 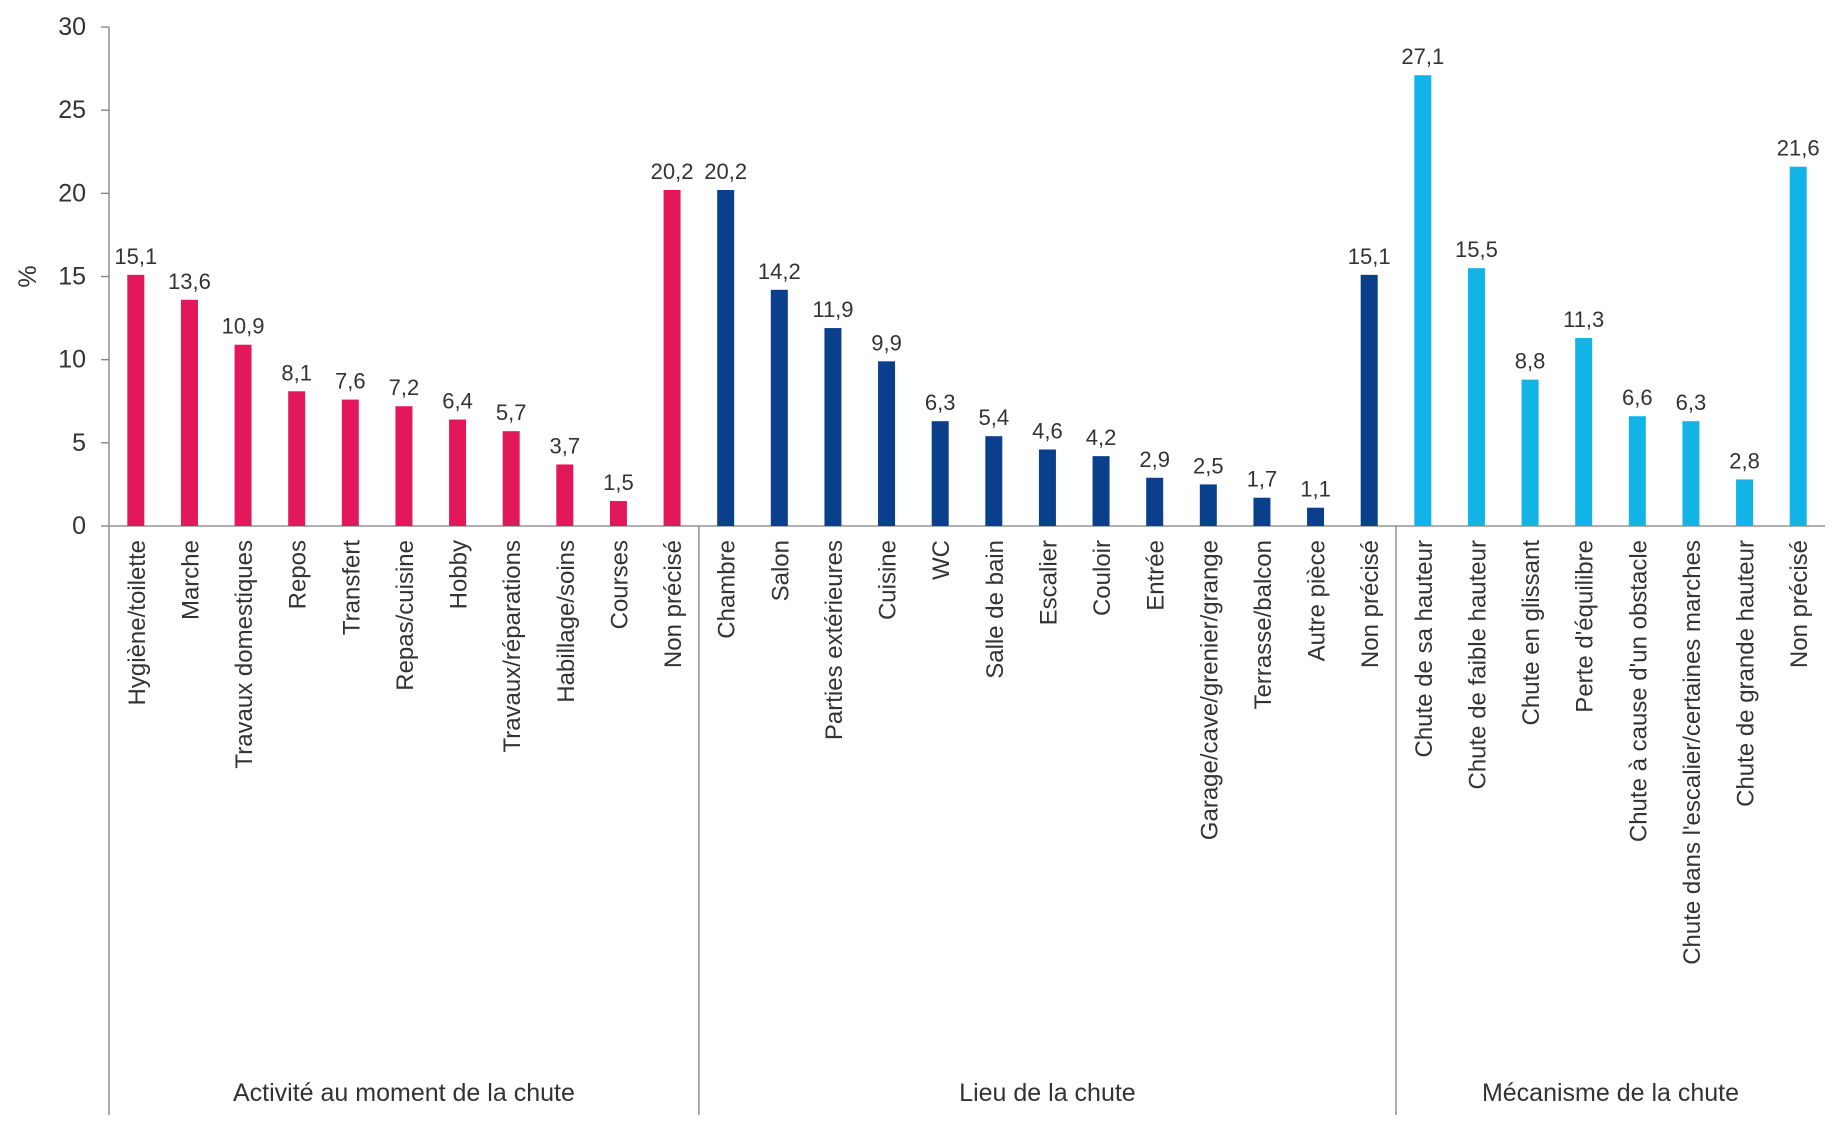 What do you see at coordinates (1691, 402) in the screenshot?
I see `data-label: 6,3` at bounding box center [1691, 402].